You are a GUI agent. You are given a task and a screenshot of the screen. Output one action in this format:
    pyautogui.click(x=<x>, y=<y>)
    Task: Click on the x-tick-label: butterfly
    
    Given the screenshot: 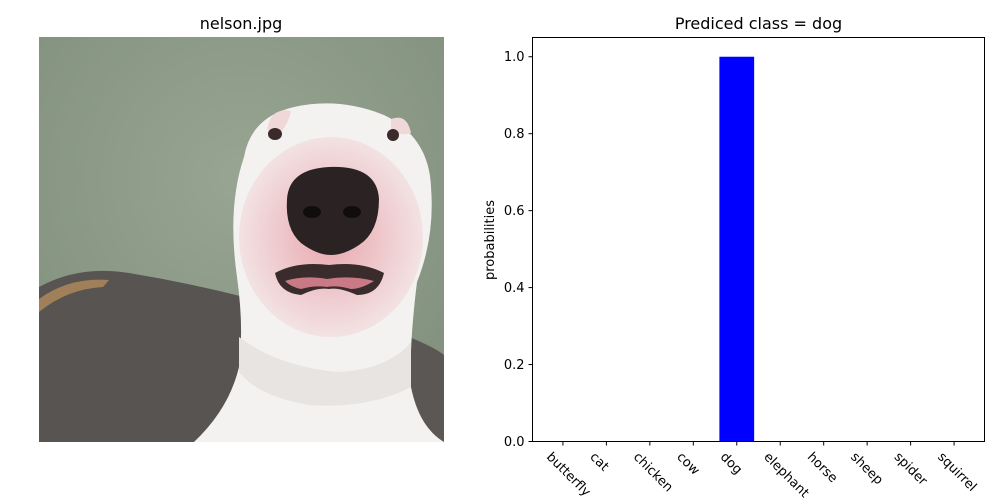 What is the action you would take?
    pyautogui.click(x=568, y=475)
    